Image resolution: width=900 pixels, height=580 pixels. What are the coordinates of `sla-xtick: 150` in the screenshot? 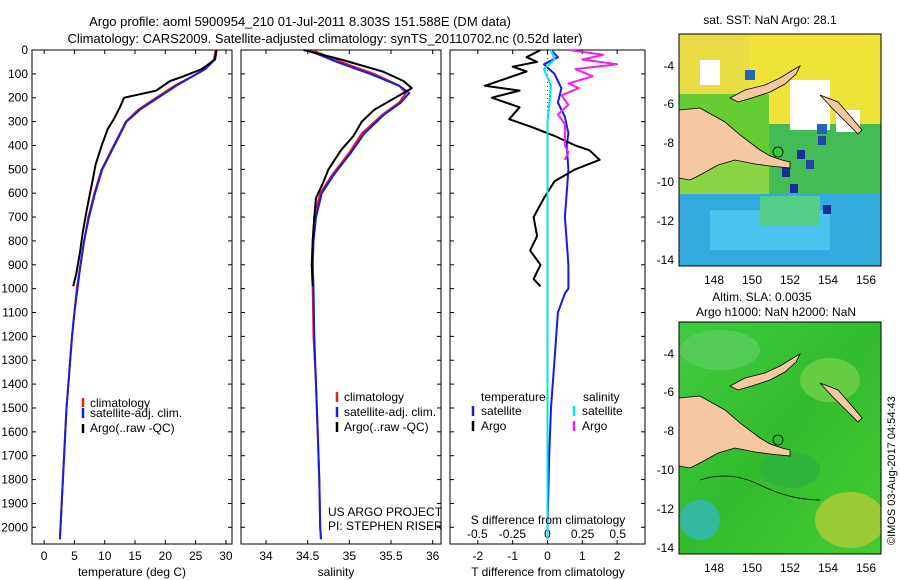 It's located at (752, 568).